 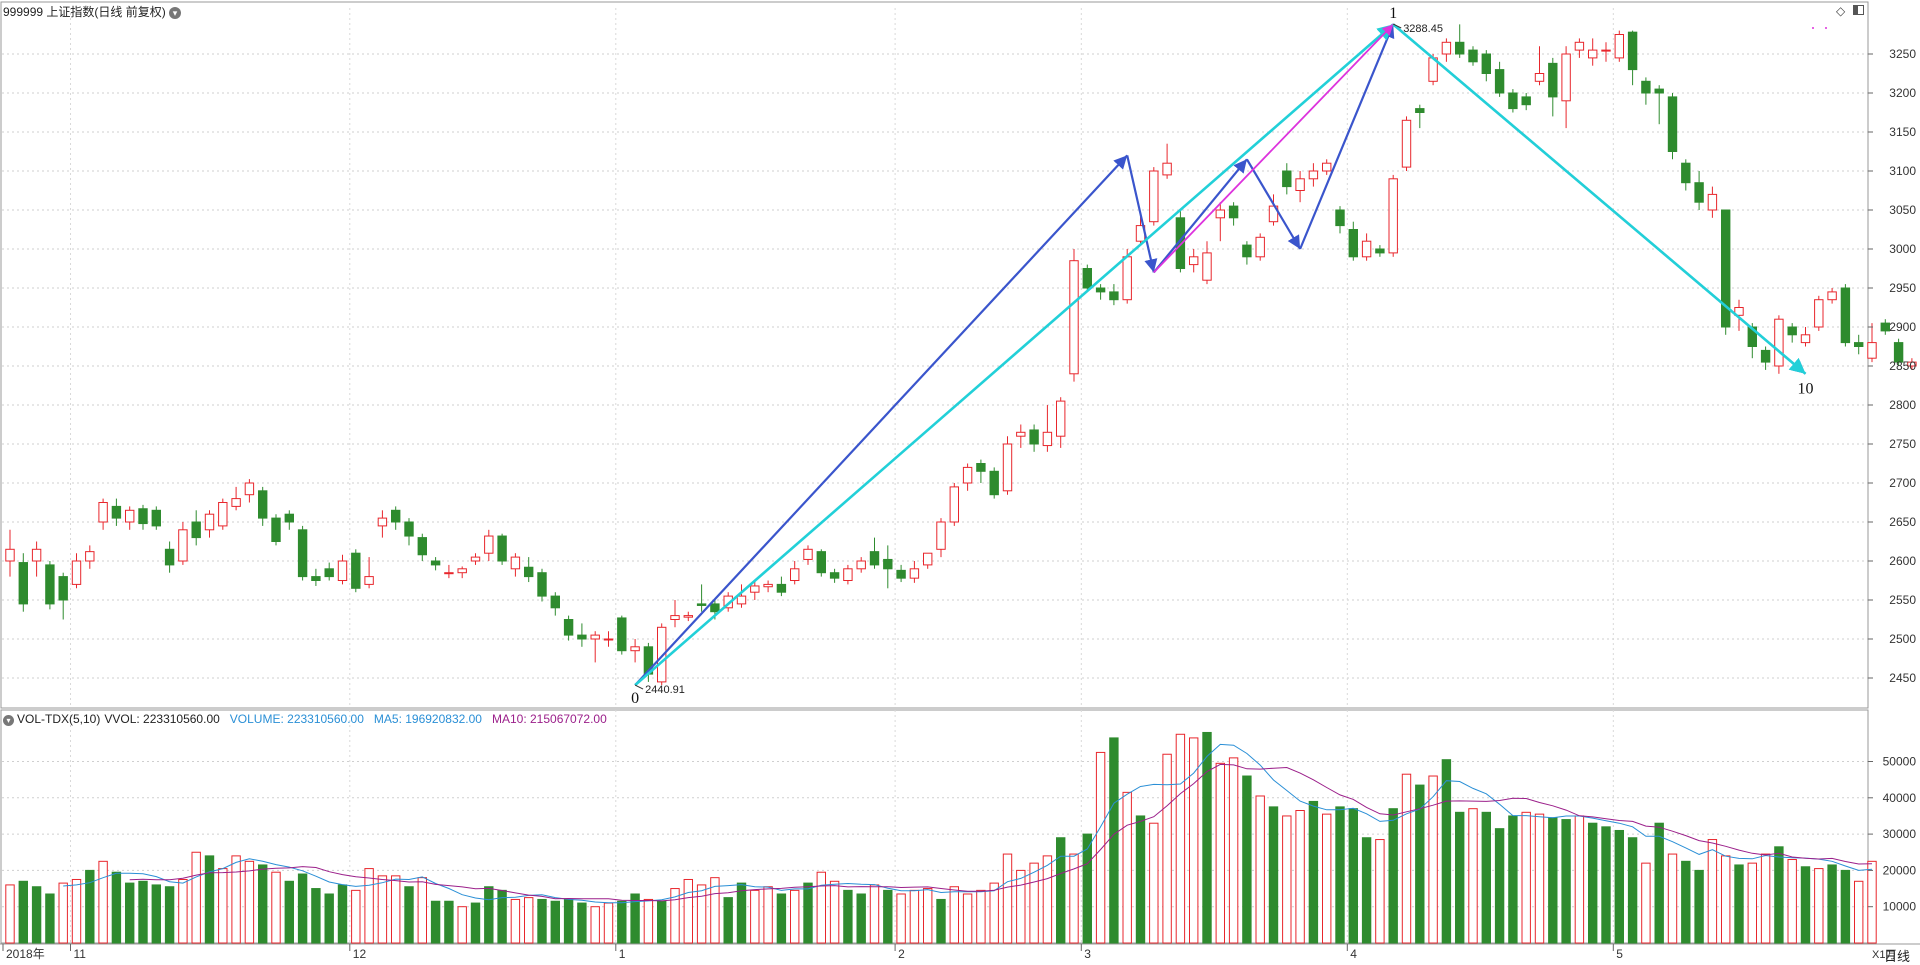 What do you see at coordinates (1896, 956) in the screenshot?
I see `period-tab: 日线` at bounding box center [1896, 956].